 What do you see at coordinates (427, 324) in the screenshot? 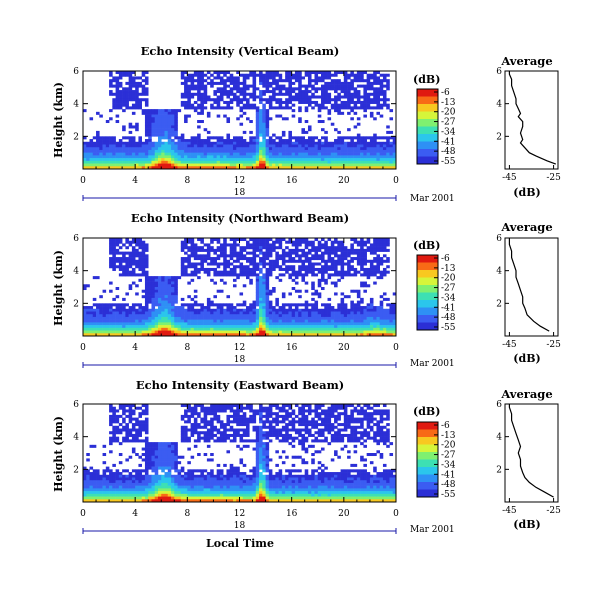
I see `colorbar-segment` at bounding box center [427, 324].